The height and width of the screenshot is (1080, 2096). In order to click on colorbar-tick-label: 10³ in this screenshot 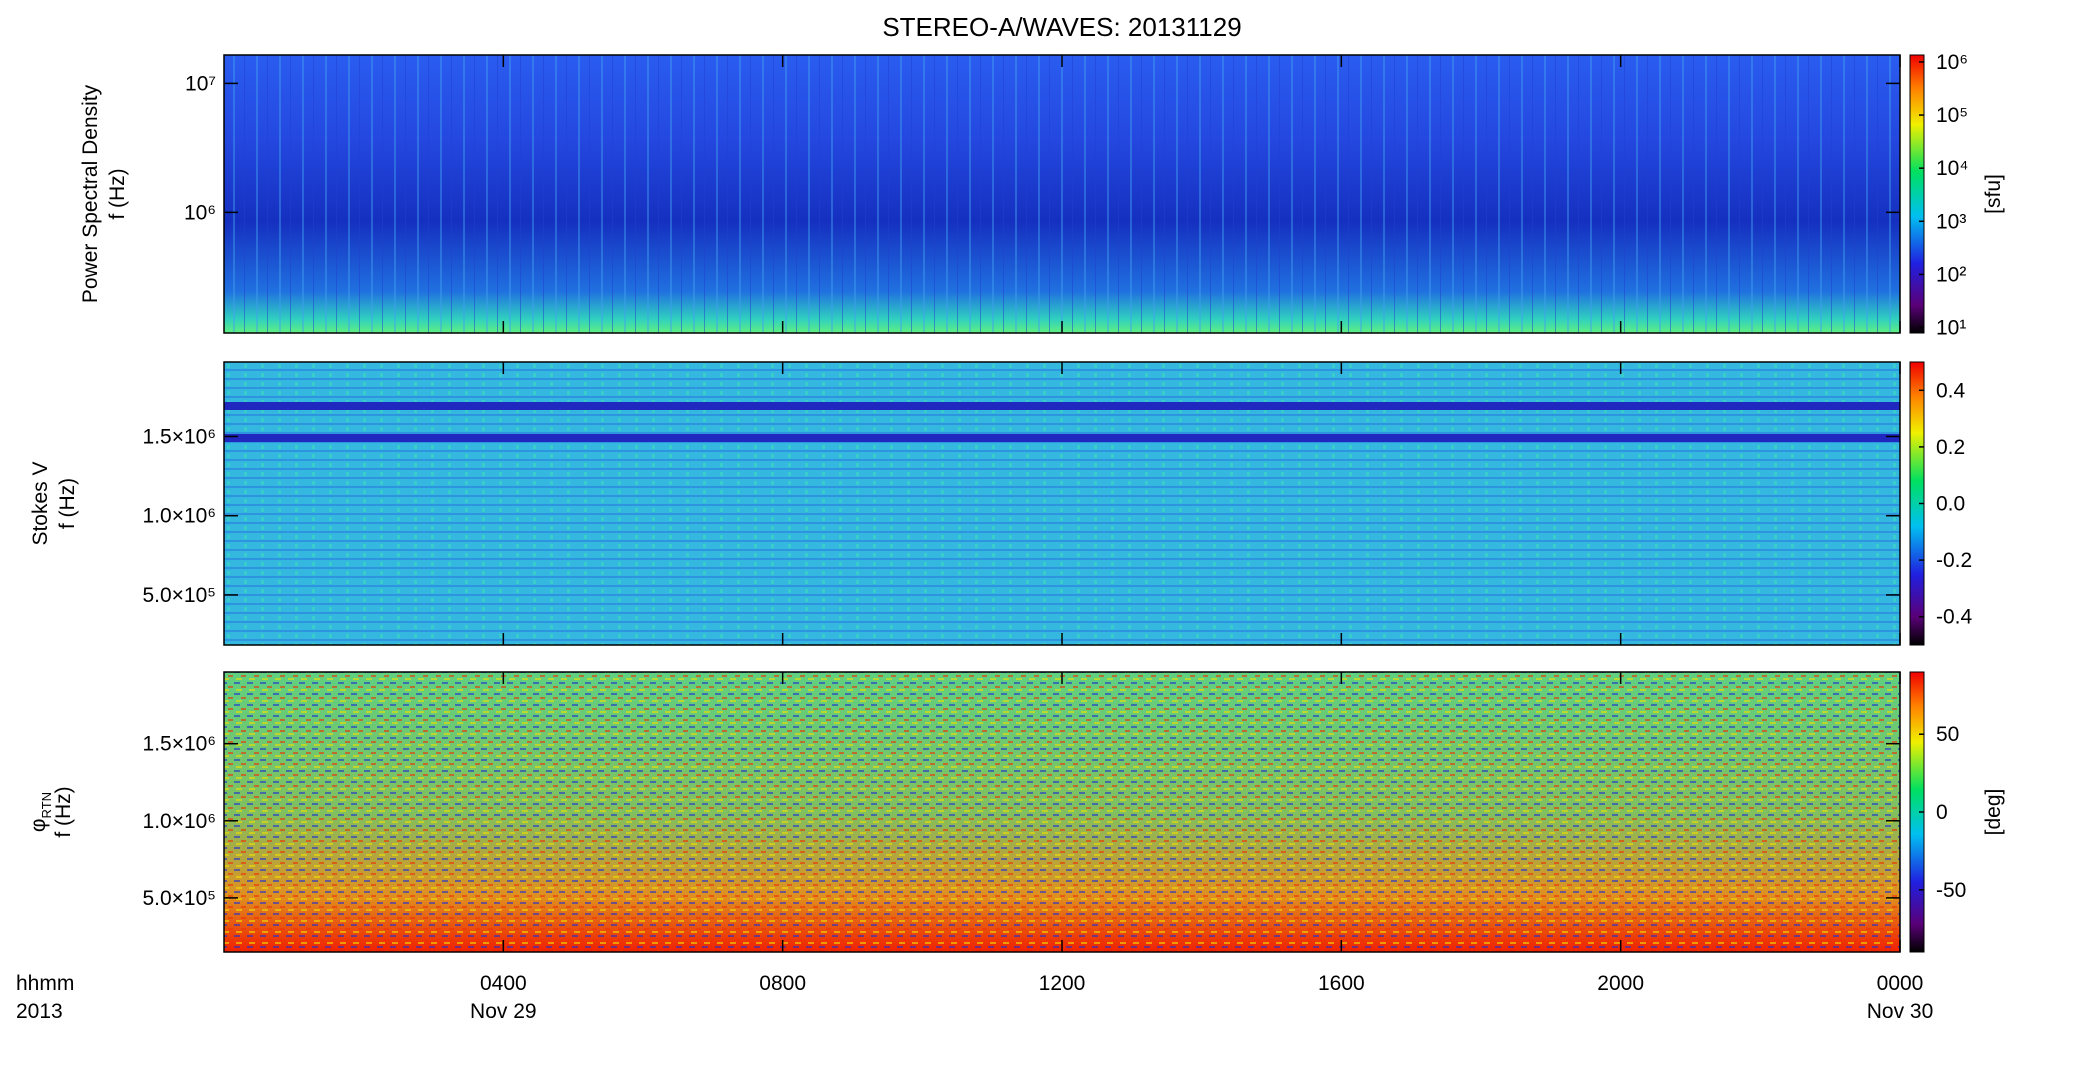, I will do `click(1951, 221)`.